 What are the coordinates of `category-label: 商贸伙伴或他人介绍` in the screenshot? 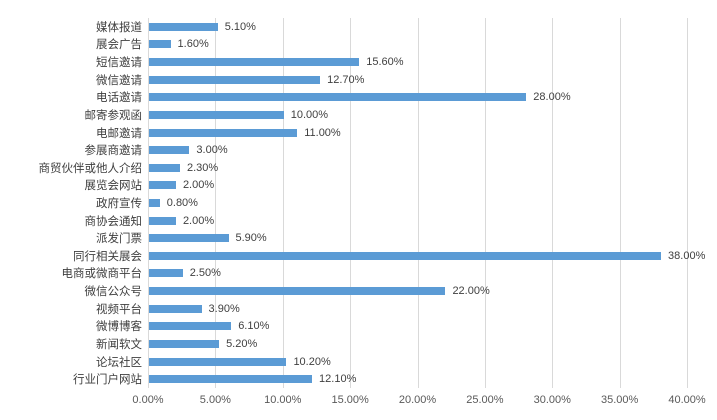 It's located at (90, 168).